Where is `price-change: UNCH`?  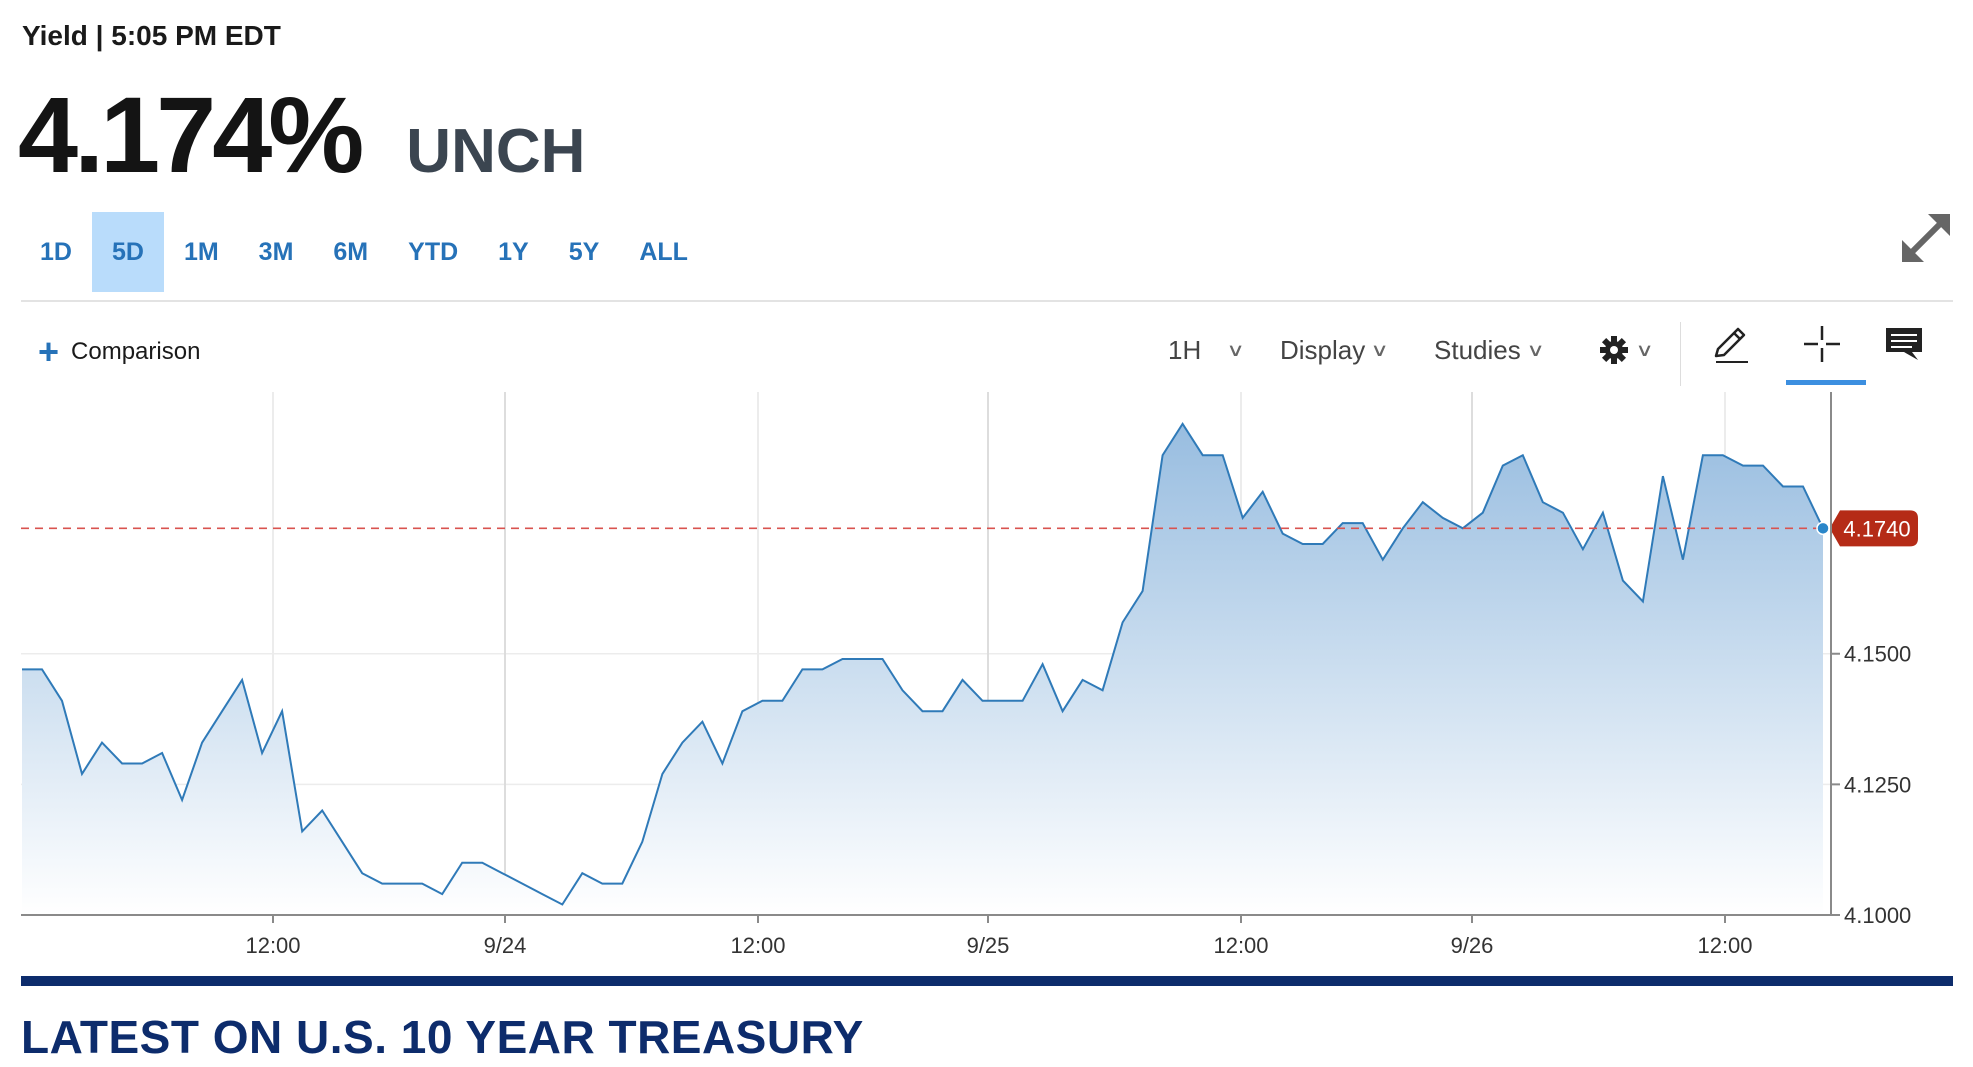
price-change: UNCH is located at coordinates (496, 151).